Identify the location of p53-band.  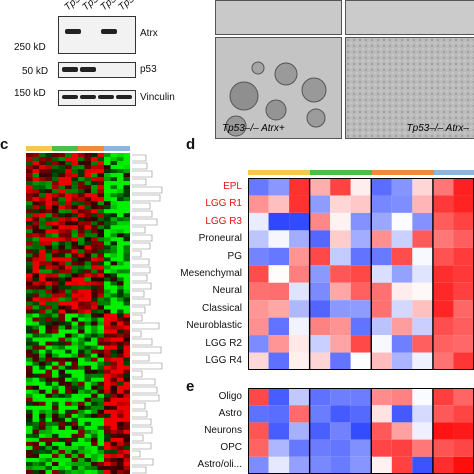
(70, 69).